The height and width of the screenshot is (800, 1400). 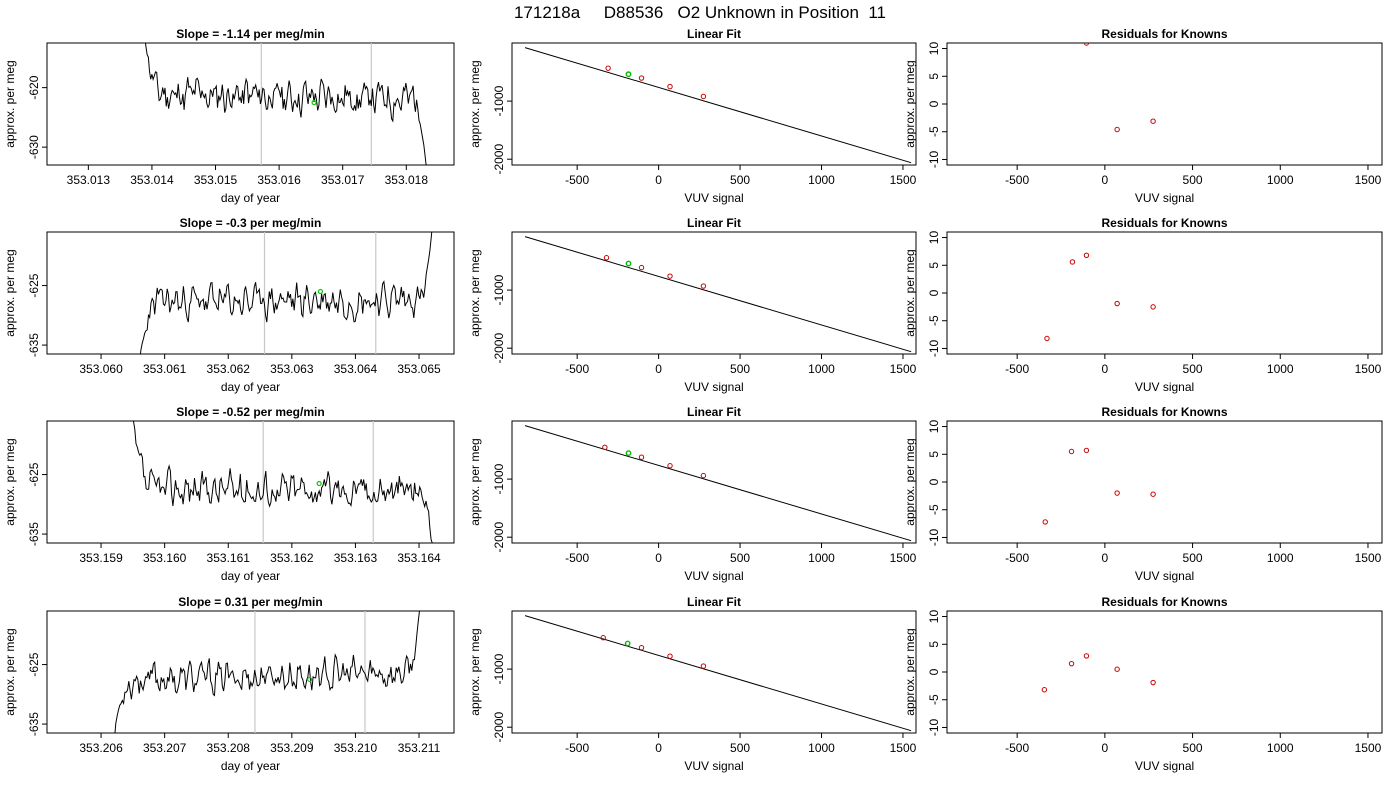 I want to click on y-tick-label: -625, so click(x=34, y=664).